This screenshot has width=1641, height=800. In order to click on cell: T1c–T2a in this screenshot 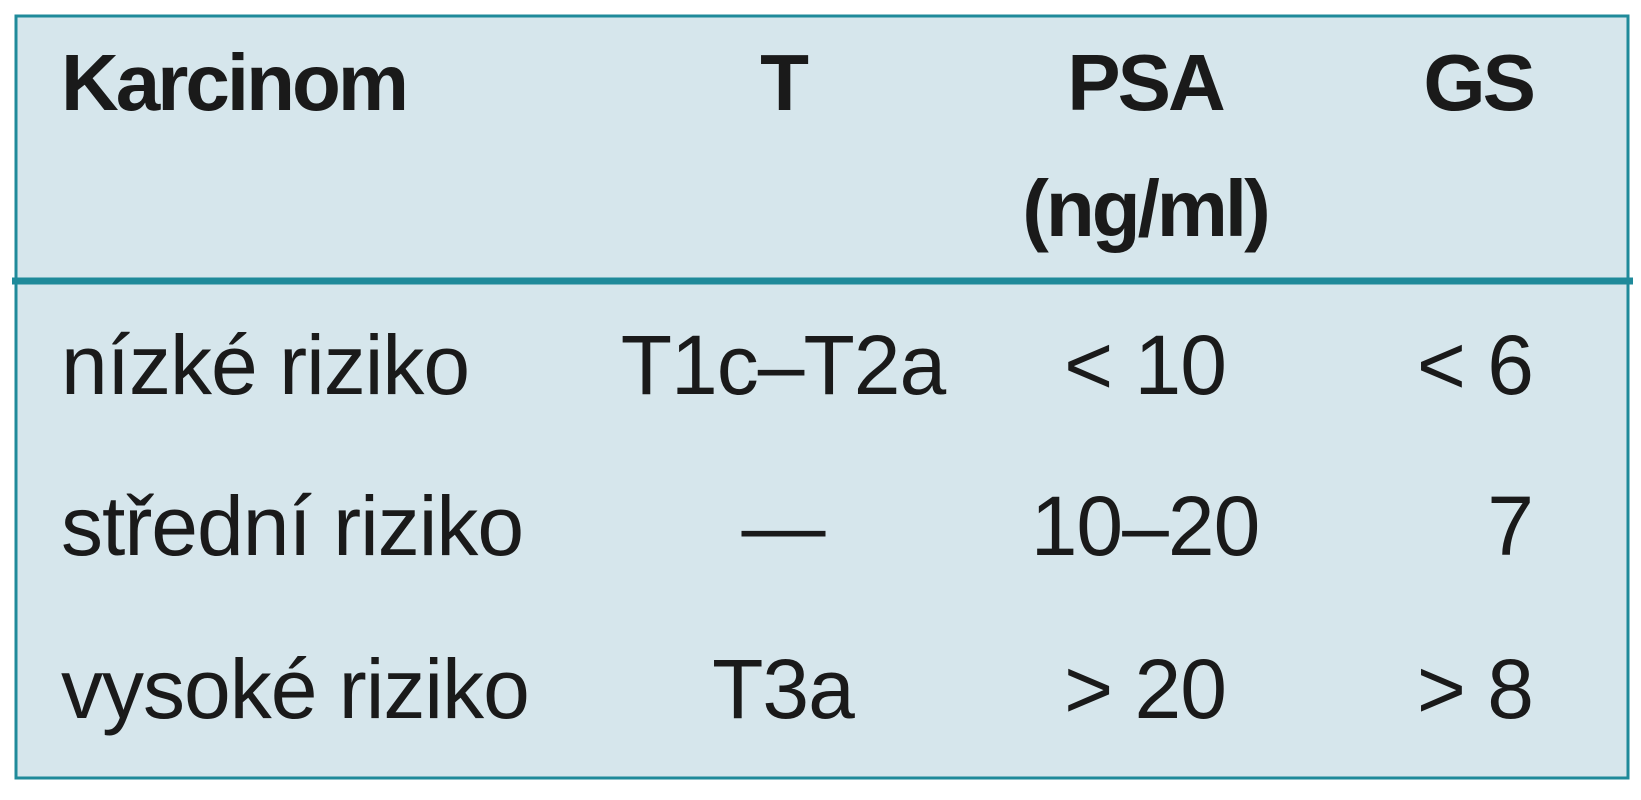, I will do `click(784, 365)`.